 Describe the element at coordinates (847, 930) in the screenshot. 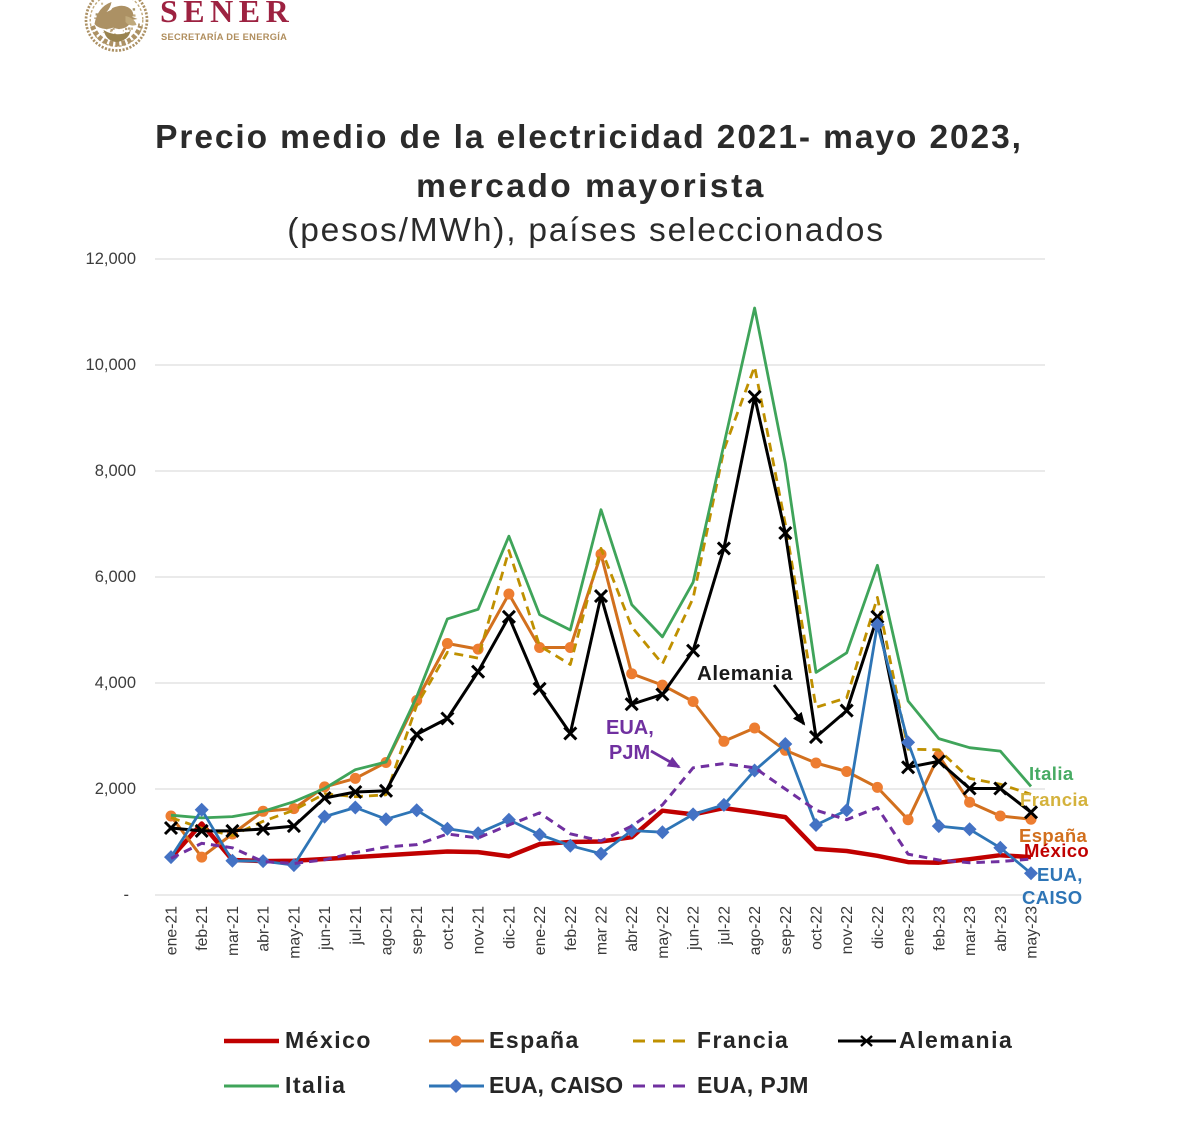

I see `svg-text: nov-22` at that location.